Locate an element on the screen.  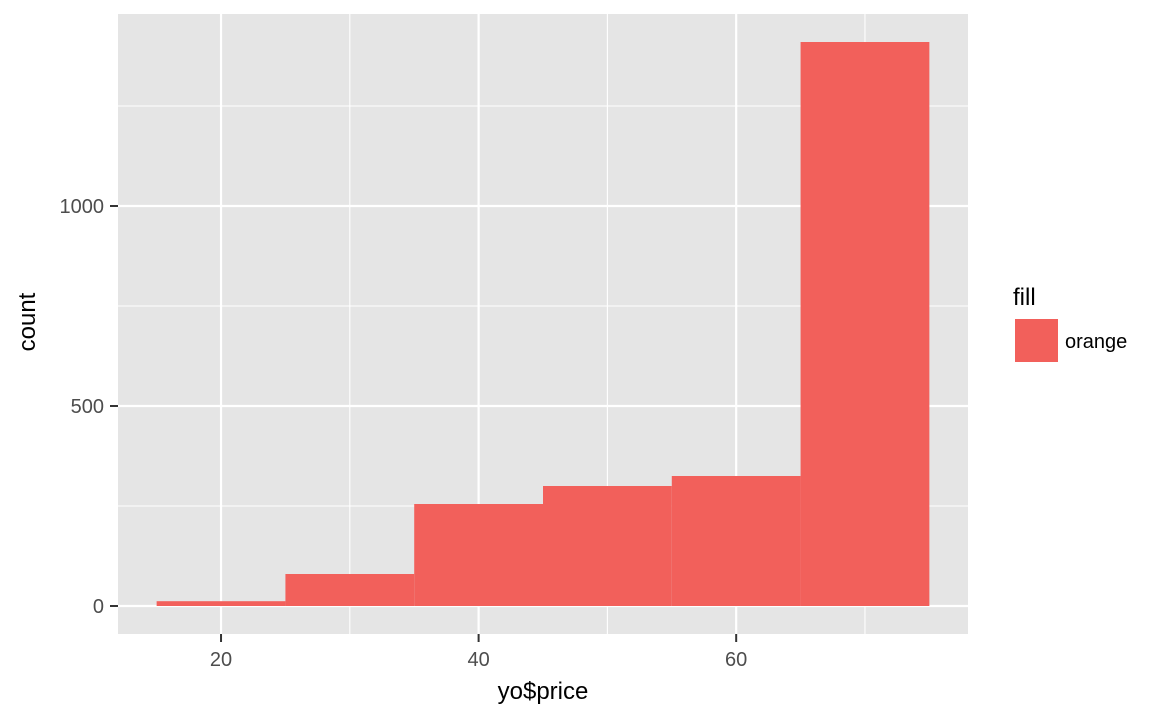
x-tick-label: 40 is located at coordinates (478, 660).